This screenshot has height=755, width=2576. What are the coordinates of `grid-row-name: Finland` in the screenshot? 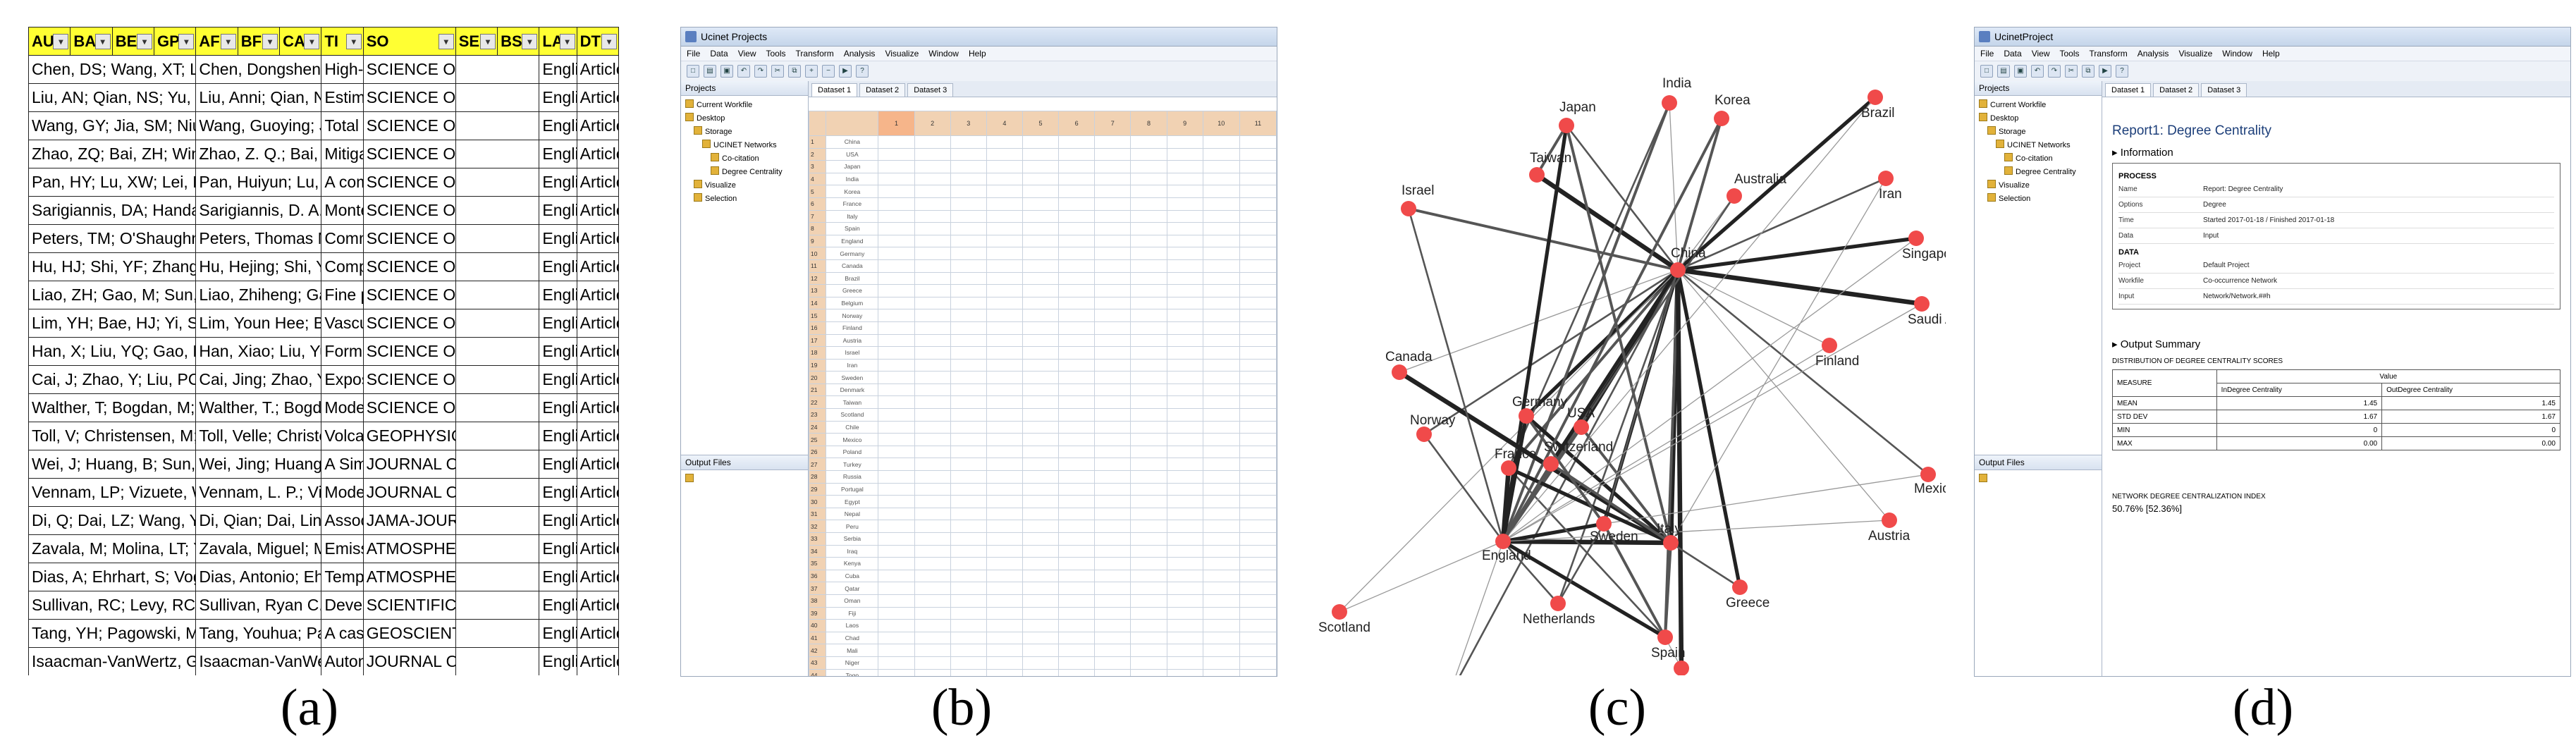 It's located at (852, 328).